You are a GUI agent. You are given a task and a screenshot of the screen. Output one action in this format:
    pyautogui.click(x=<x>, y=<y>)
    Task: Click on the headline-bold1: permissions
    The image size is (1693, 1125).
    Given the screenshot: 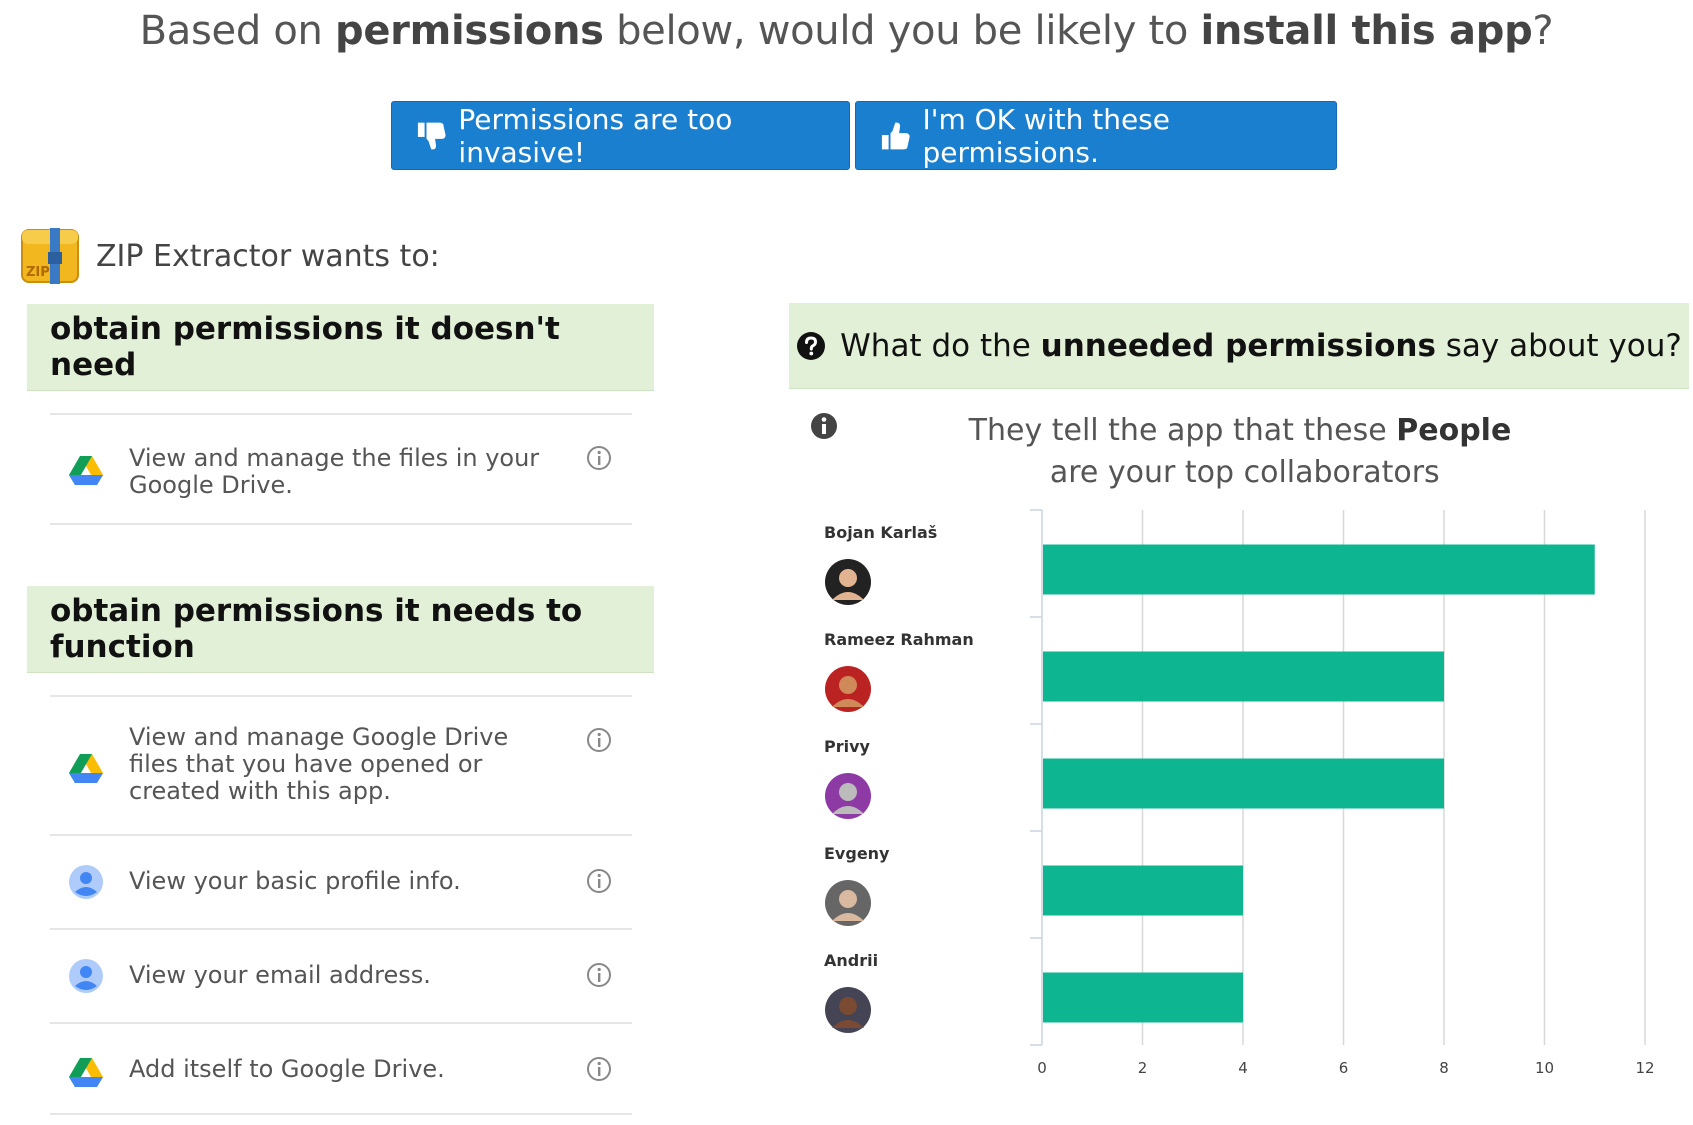 What is the action you would take?
    pyautogui.click(x=469, y=31)
    